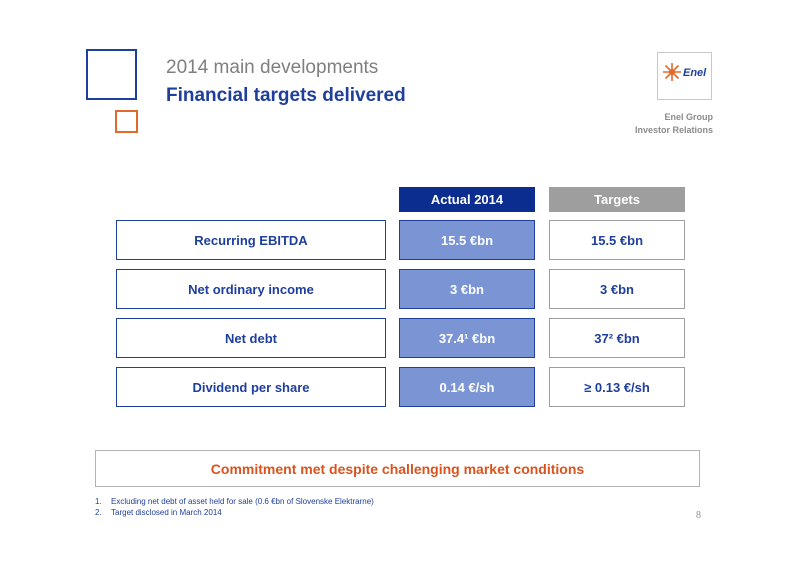 The width and height of the screenshot is (800, 565). Describe the element at coordinates (617, 199) in the screenshot. I see `column-header-targets: Targets` at that location.